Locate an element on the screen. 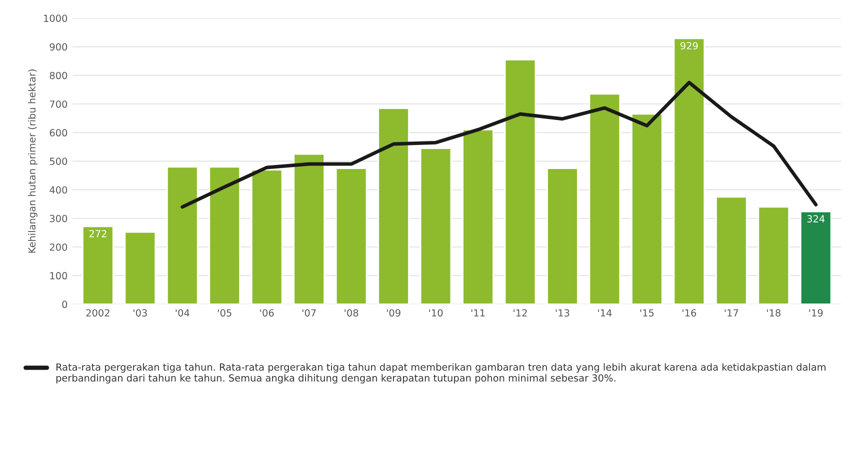 Image resolution: width=854 pixels, height=454 pixels. x-tick-label: '08 is located at coordinates (351, 313).